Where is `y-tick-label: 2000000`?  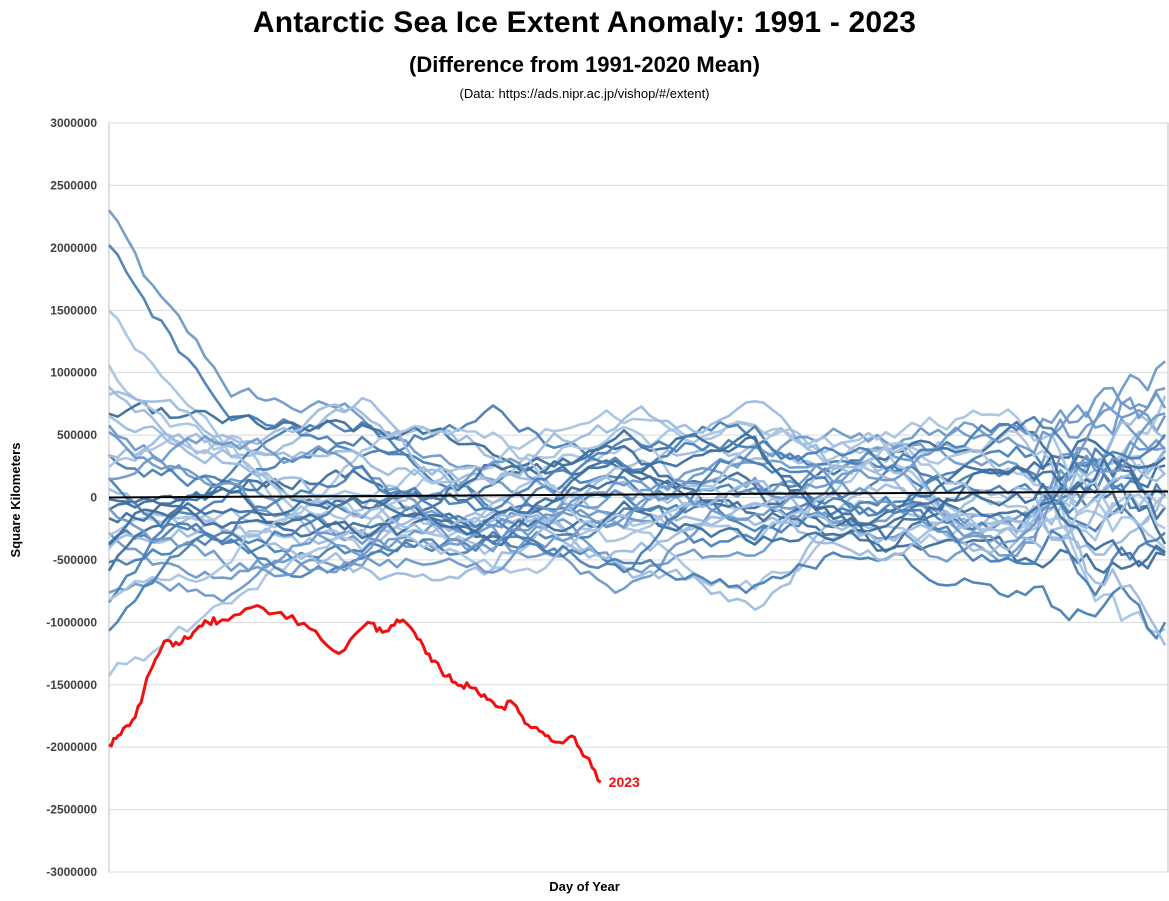 y-tick-label: 2000000 is located at coordinates (73, 248).